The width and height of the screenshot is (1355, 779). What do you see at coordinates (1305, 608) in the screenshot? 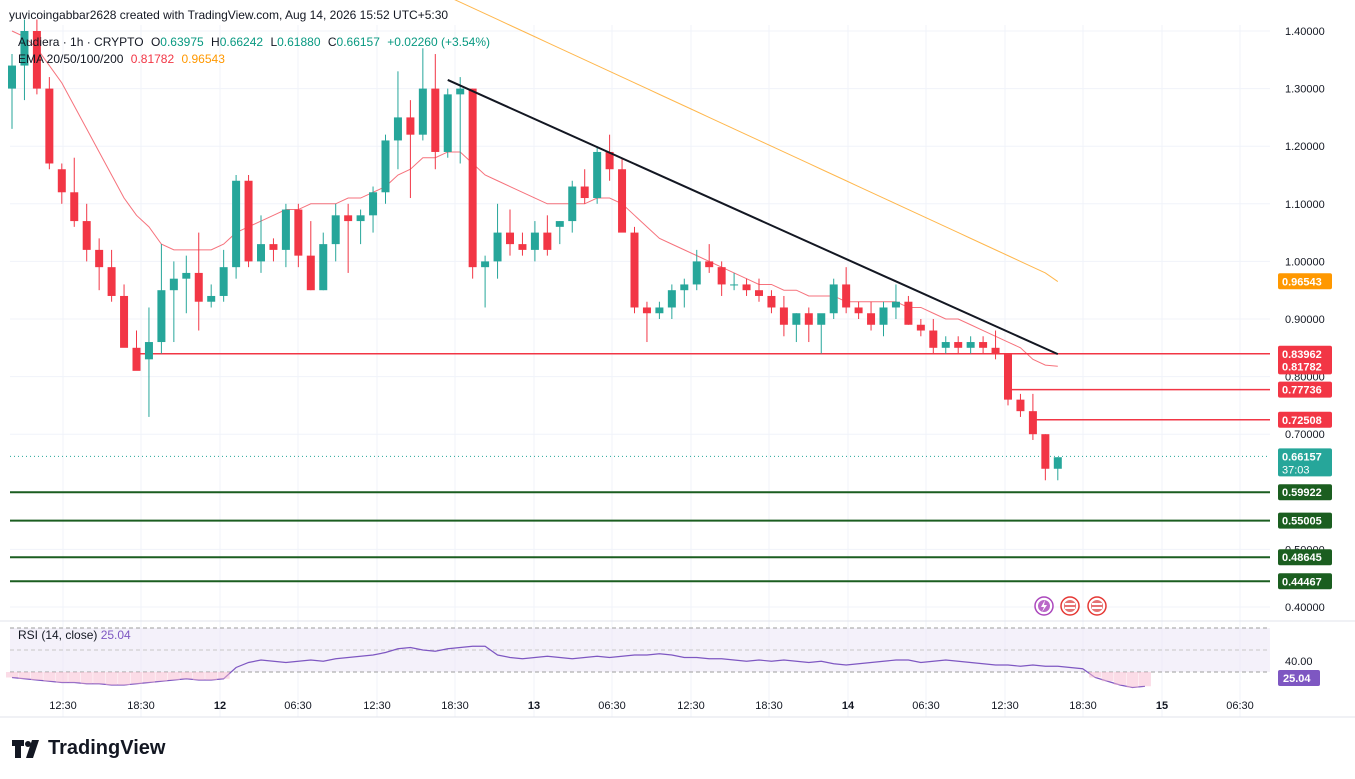
I see `price-tick-label: 0.40000` at bounding box center [1305, 608].